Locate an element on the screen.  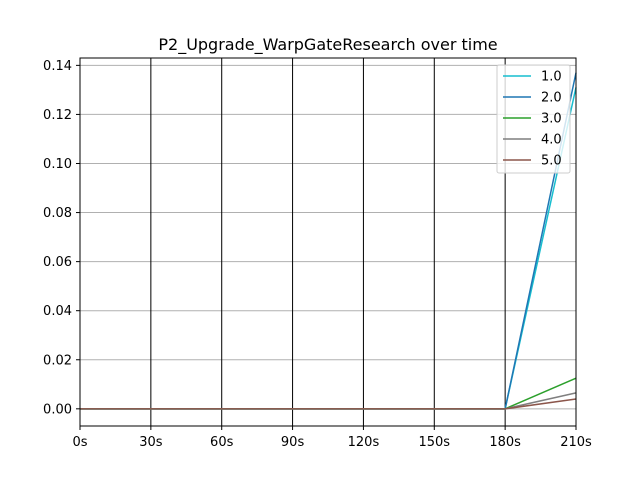
y-tick-label: 0.00 is located at coordinates (57, 409).